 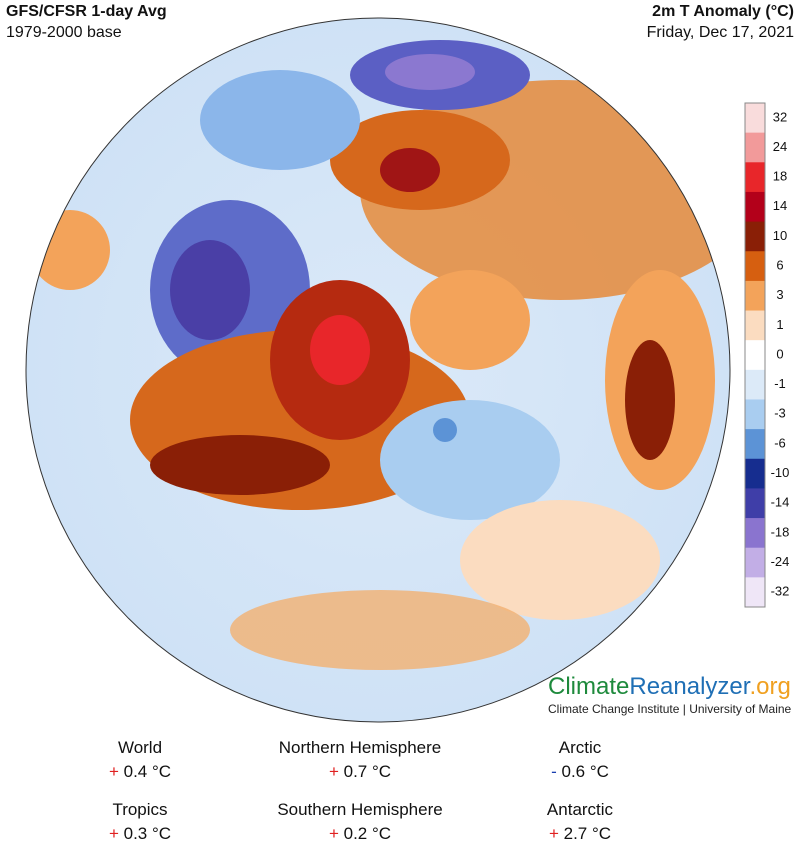 What do you see at coordinates (779, 294) in the screenshot?
I see `colorbar-label: 3` at bounding box center [779, 294].